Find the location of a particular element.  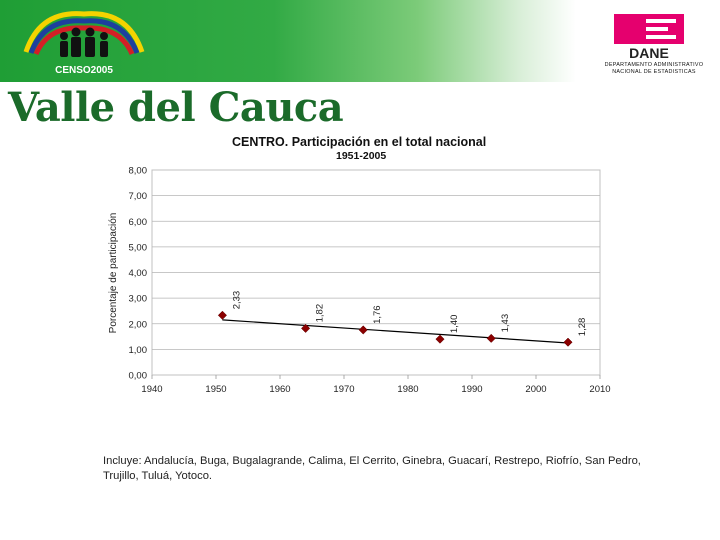

trend-line is located at coordinates (395, 331).